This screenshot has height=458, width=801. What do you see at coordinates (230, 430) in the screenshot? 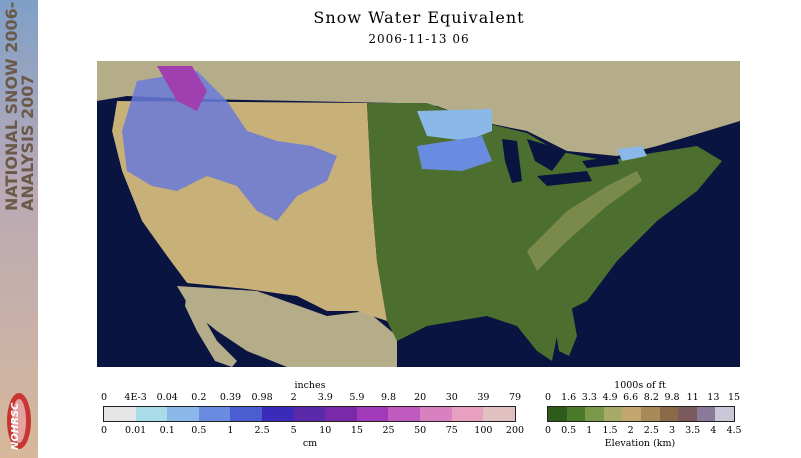
I see `swe-bottom-tick: 1` at bounding box center [230, 430].